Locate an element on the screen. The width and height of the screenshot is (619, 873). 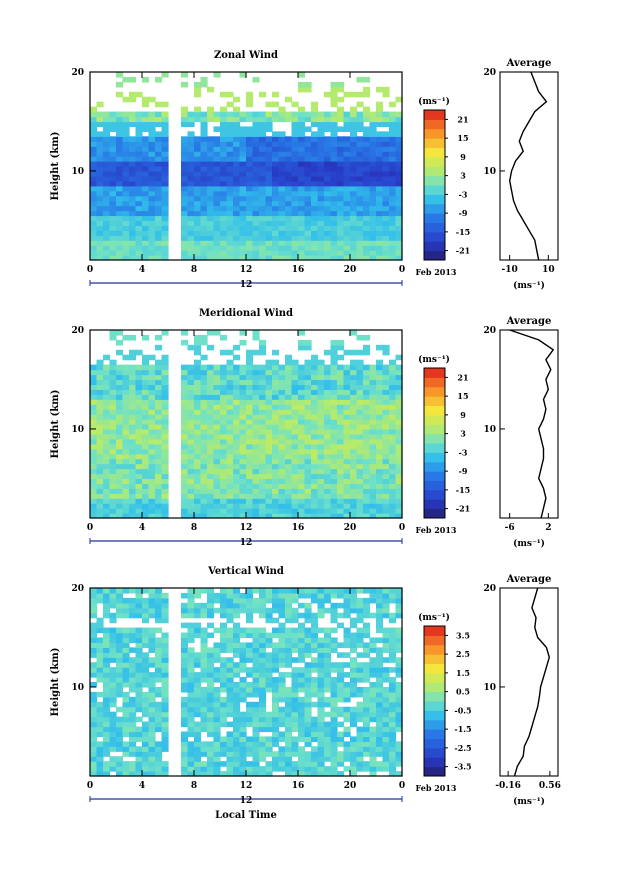
colorbar-swatch is located at coordinates (434, 715).